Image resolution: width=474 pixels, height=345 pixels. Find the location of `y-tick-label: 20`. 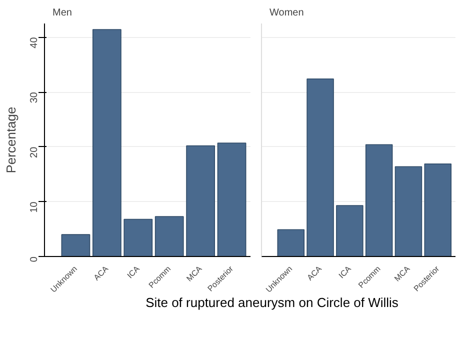

y-tick-label: 20 is located at coordinates (34, 152).